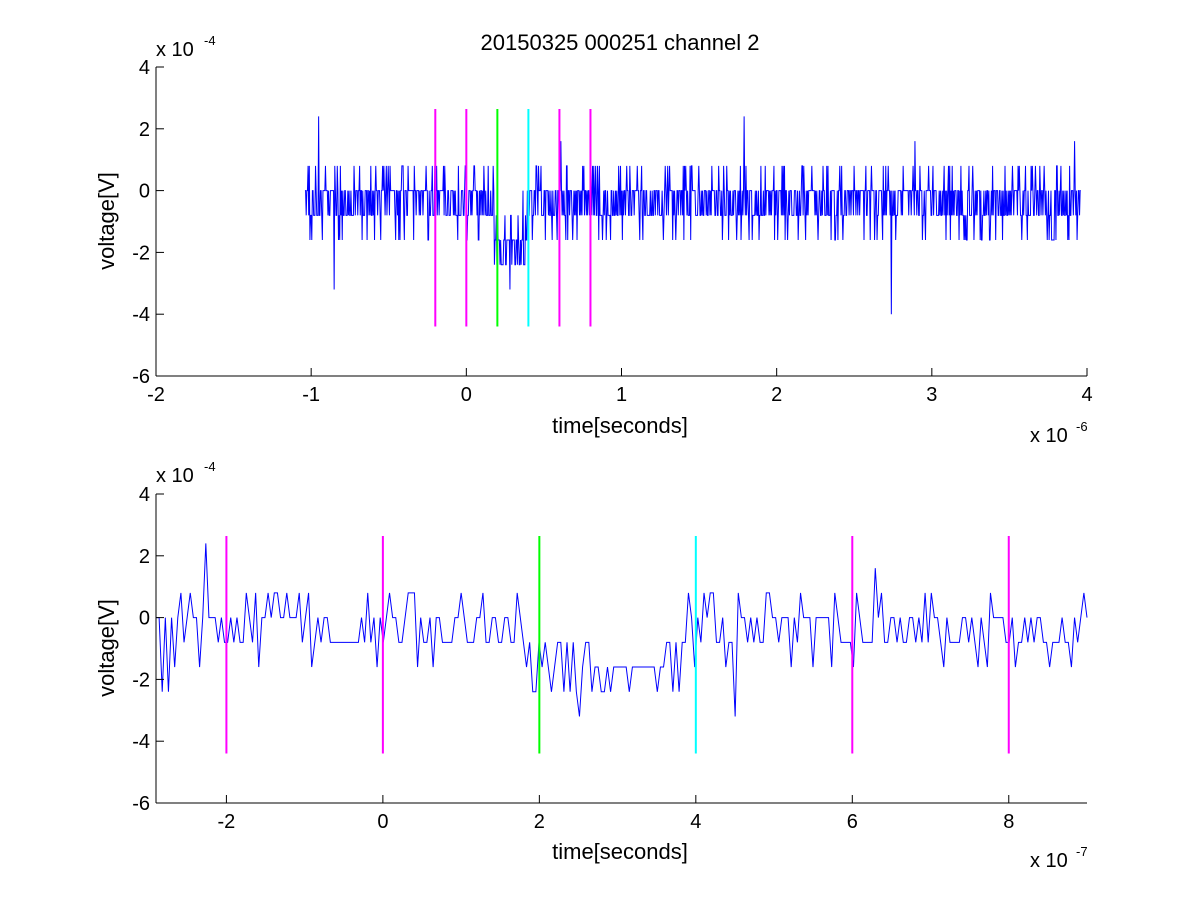  What do you see at coordinates (620, 42) in the screenshot?
I see `chart-title: 20150325 000251 channel 2` at bounding box center [620, 42].